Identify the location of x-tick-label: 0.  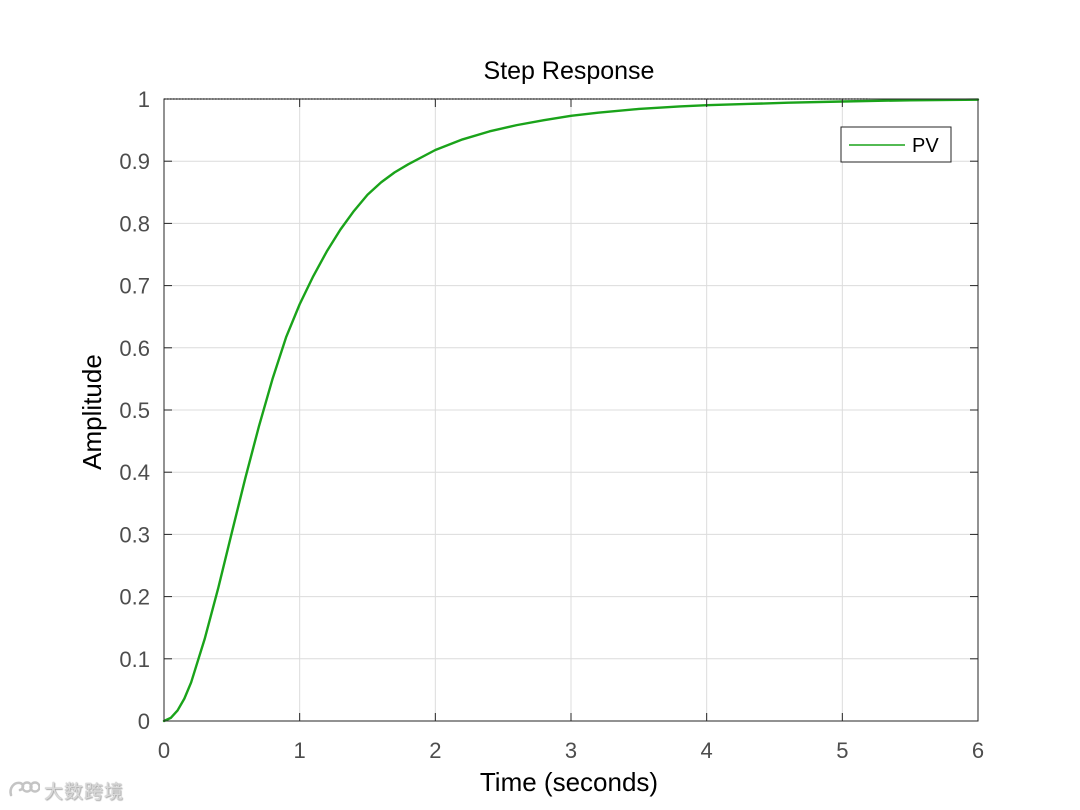
(164, 750).